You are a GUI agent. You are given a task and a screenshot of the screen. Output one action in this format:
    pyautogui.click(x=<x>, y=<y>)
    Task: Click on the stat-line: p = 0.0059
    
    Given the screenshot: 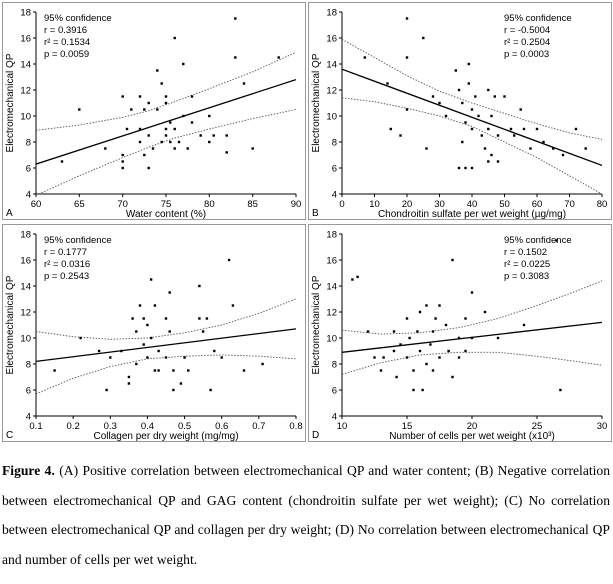 What is the action you would take?
    pyautogui.click(x=66, y=54)
    